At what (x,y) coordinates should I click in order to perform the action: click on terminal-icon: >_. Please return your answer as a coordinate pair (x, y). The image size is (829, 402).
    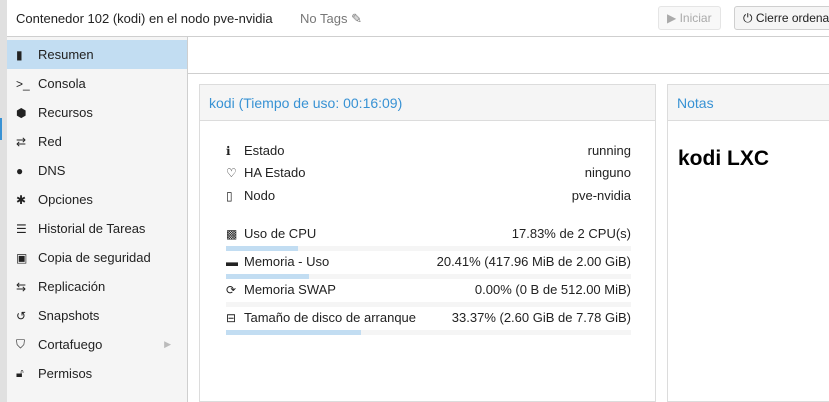
    Looking at the image, I should click on (23, 83).